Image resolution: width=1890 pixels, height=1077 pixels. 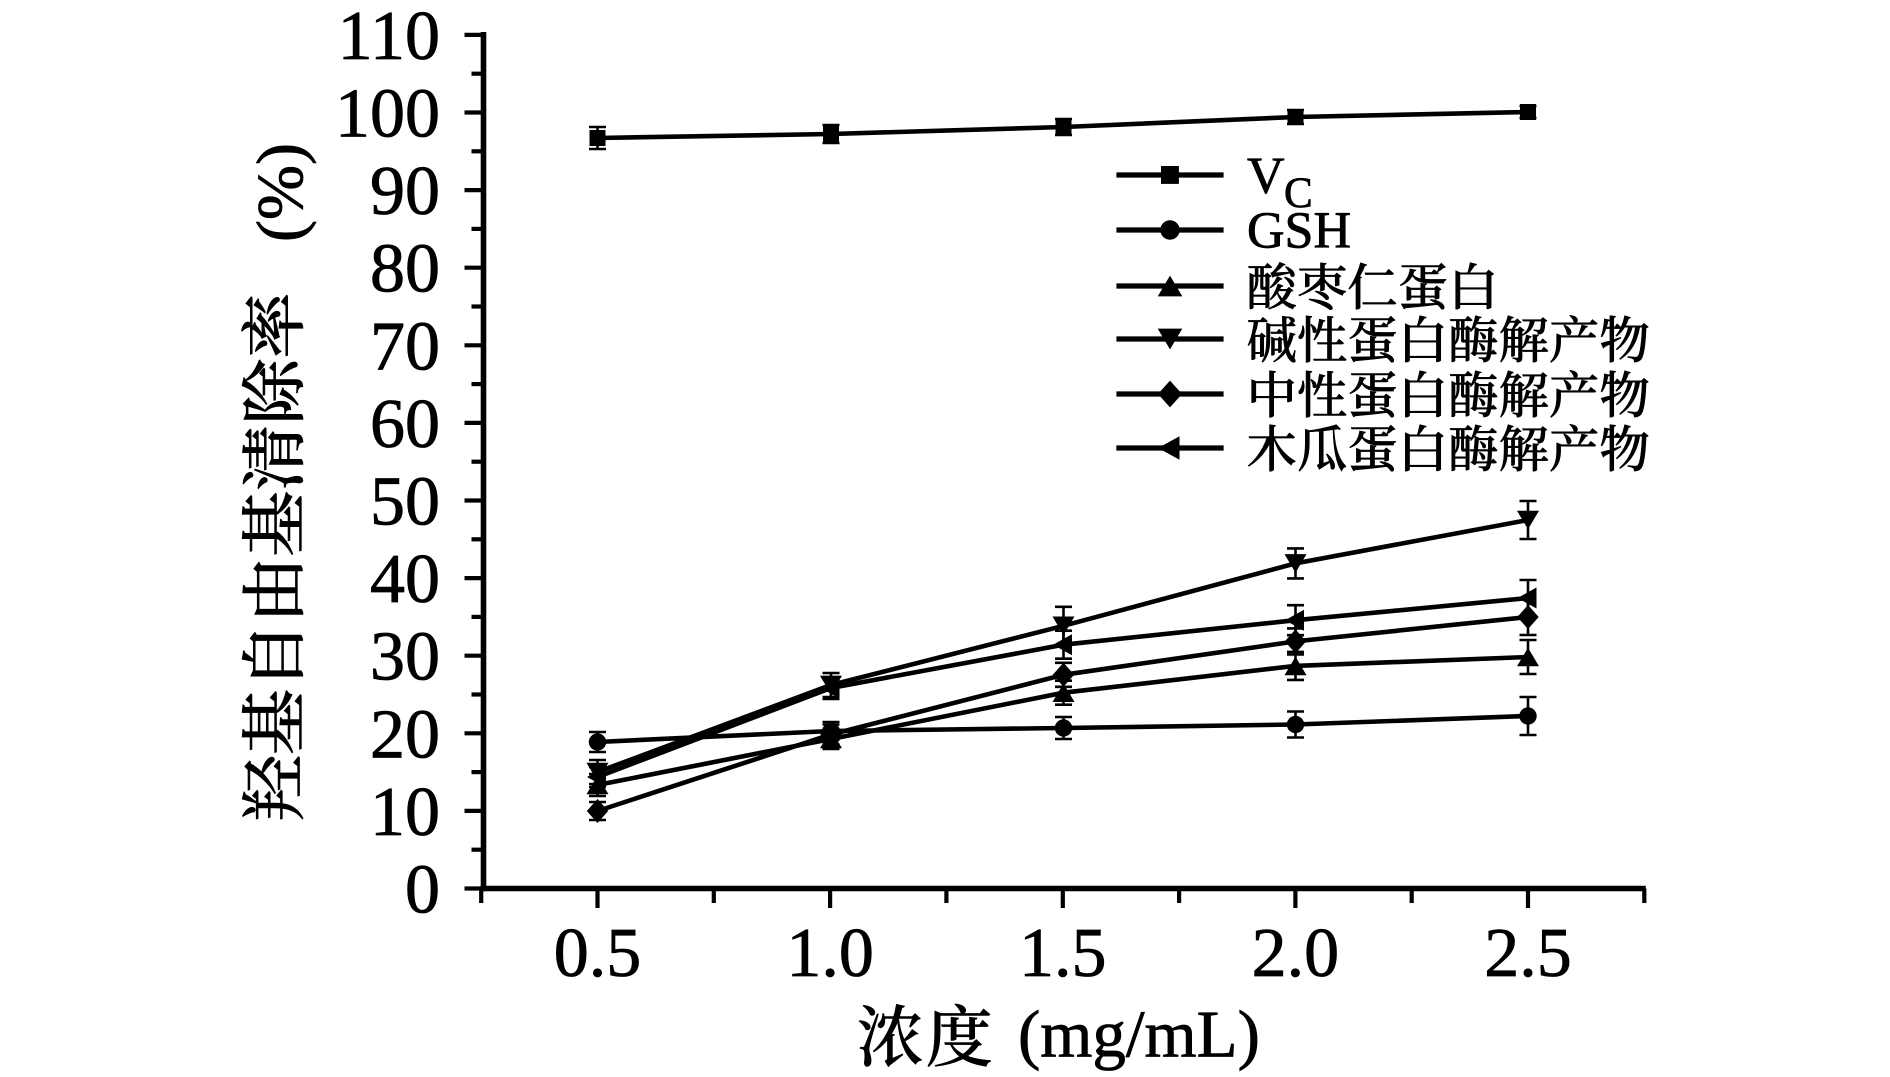 What do you see at coordinates (405, 191) in the screenshot?
I see `svg-text: 90` at bounding box center [405, 191].